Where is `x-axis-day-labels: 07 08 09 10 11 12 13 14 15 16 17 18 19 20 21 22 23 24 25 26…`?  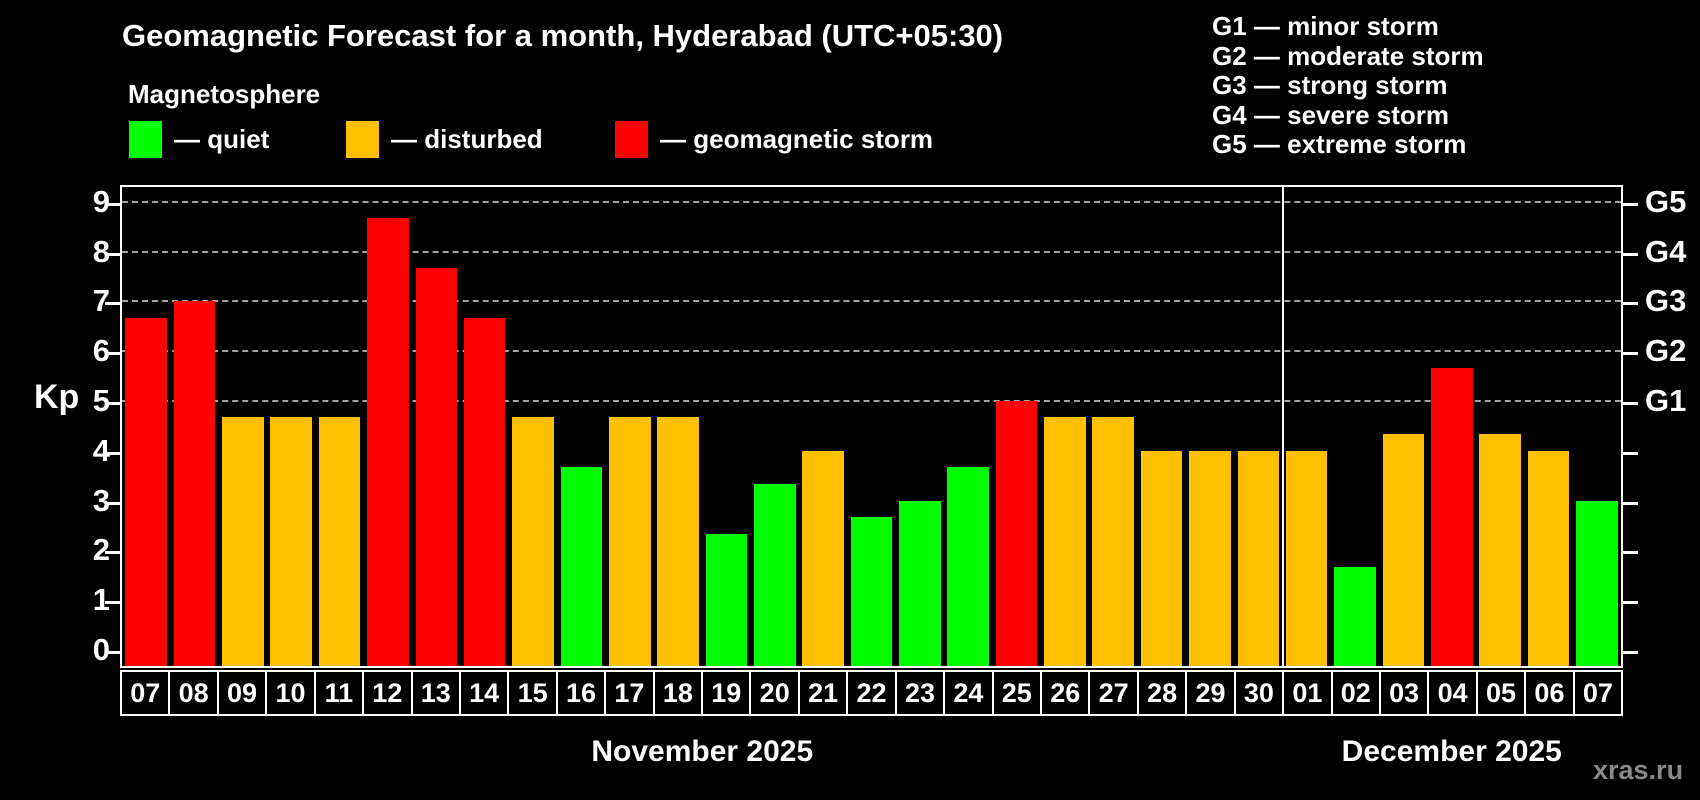 x-axis-day-labels: 07 08 09 10 11 12 13 14 15 16 17 18 19 20 21 22 23 24 25 26… is located at coordinates (872, 693).